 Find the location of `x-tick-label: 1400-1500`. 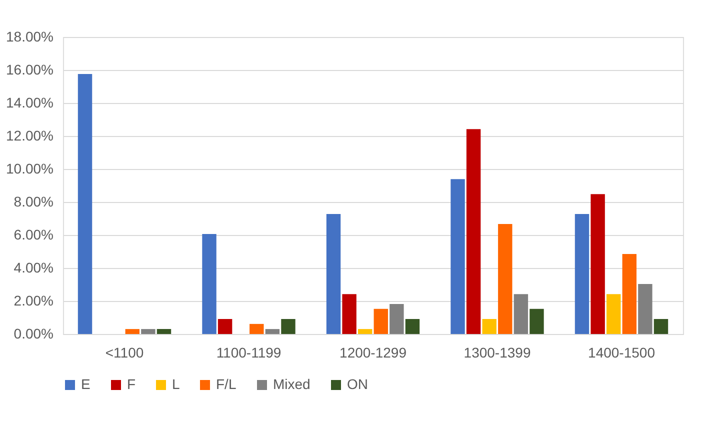

x-tick-label: 1400-1500 is located at coordinates (622, 352).